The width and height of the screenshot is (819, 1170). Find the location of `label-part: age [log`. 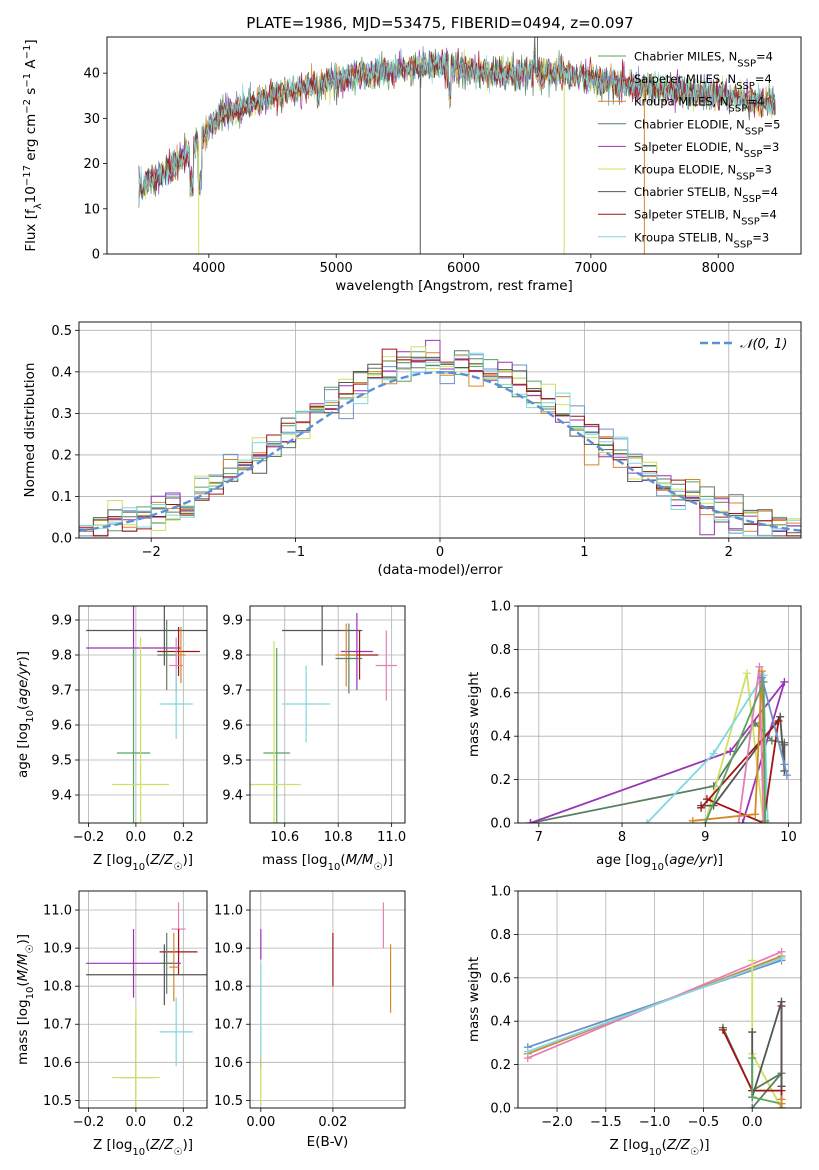

label-part: age [log is located at coordinates (623, 860).